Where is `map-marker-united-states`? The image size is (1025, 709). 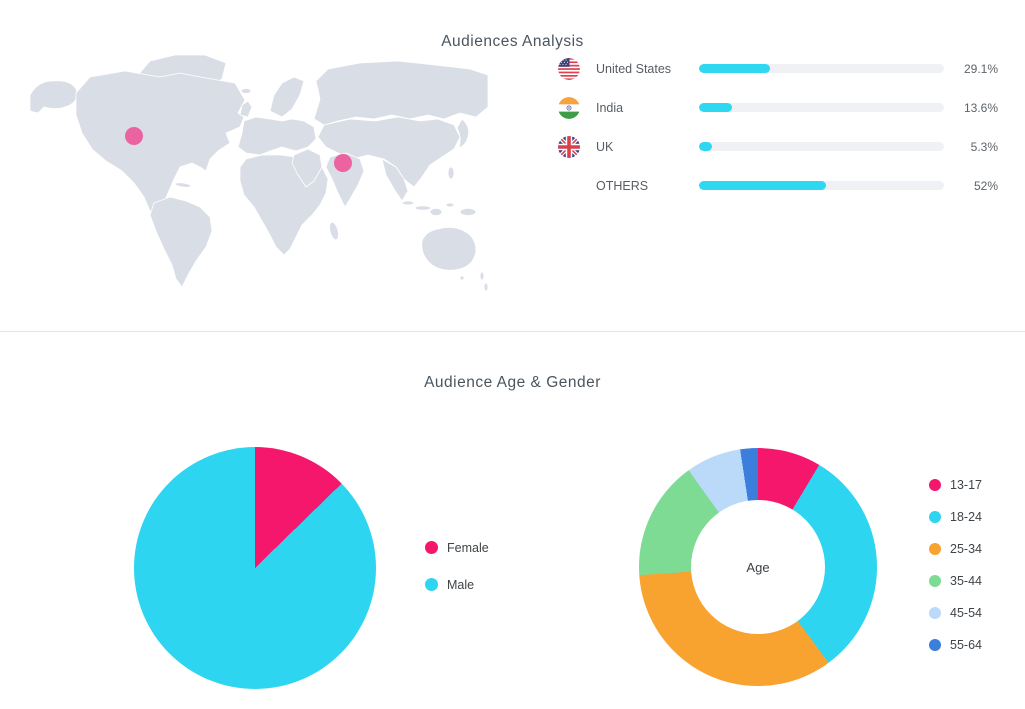 map-marker-united-states is located at coordinates (134, 136).